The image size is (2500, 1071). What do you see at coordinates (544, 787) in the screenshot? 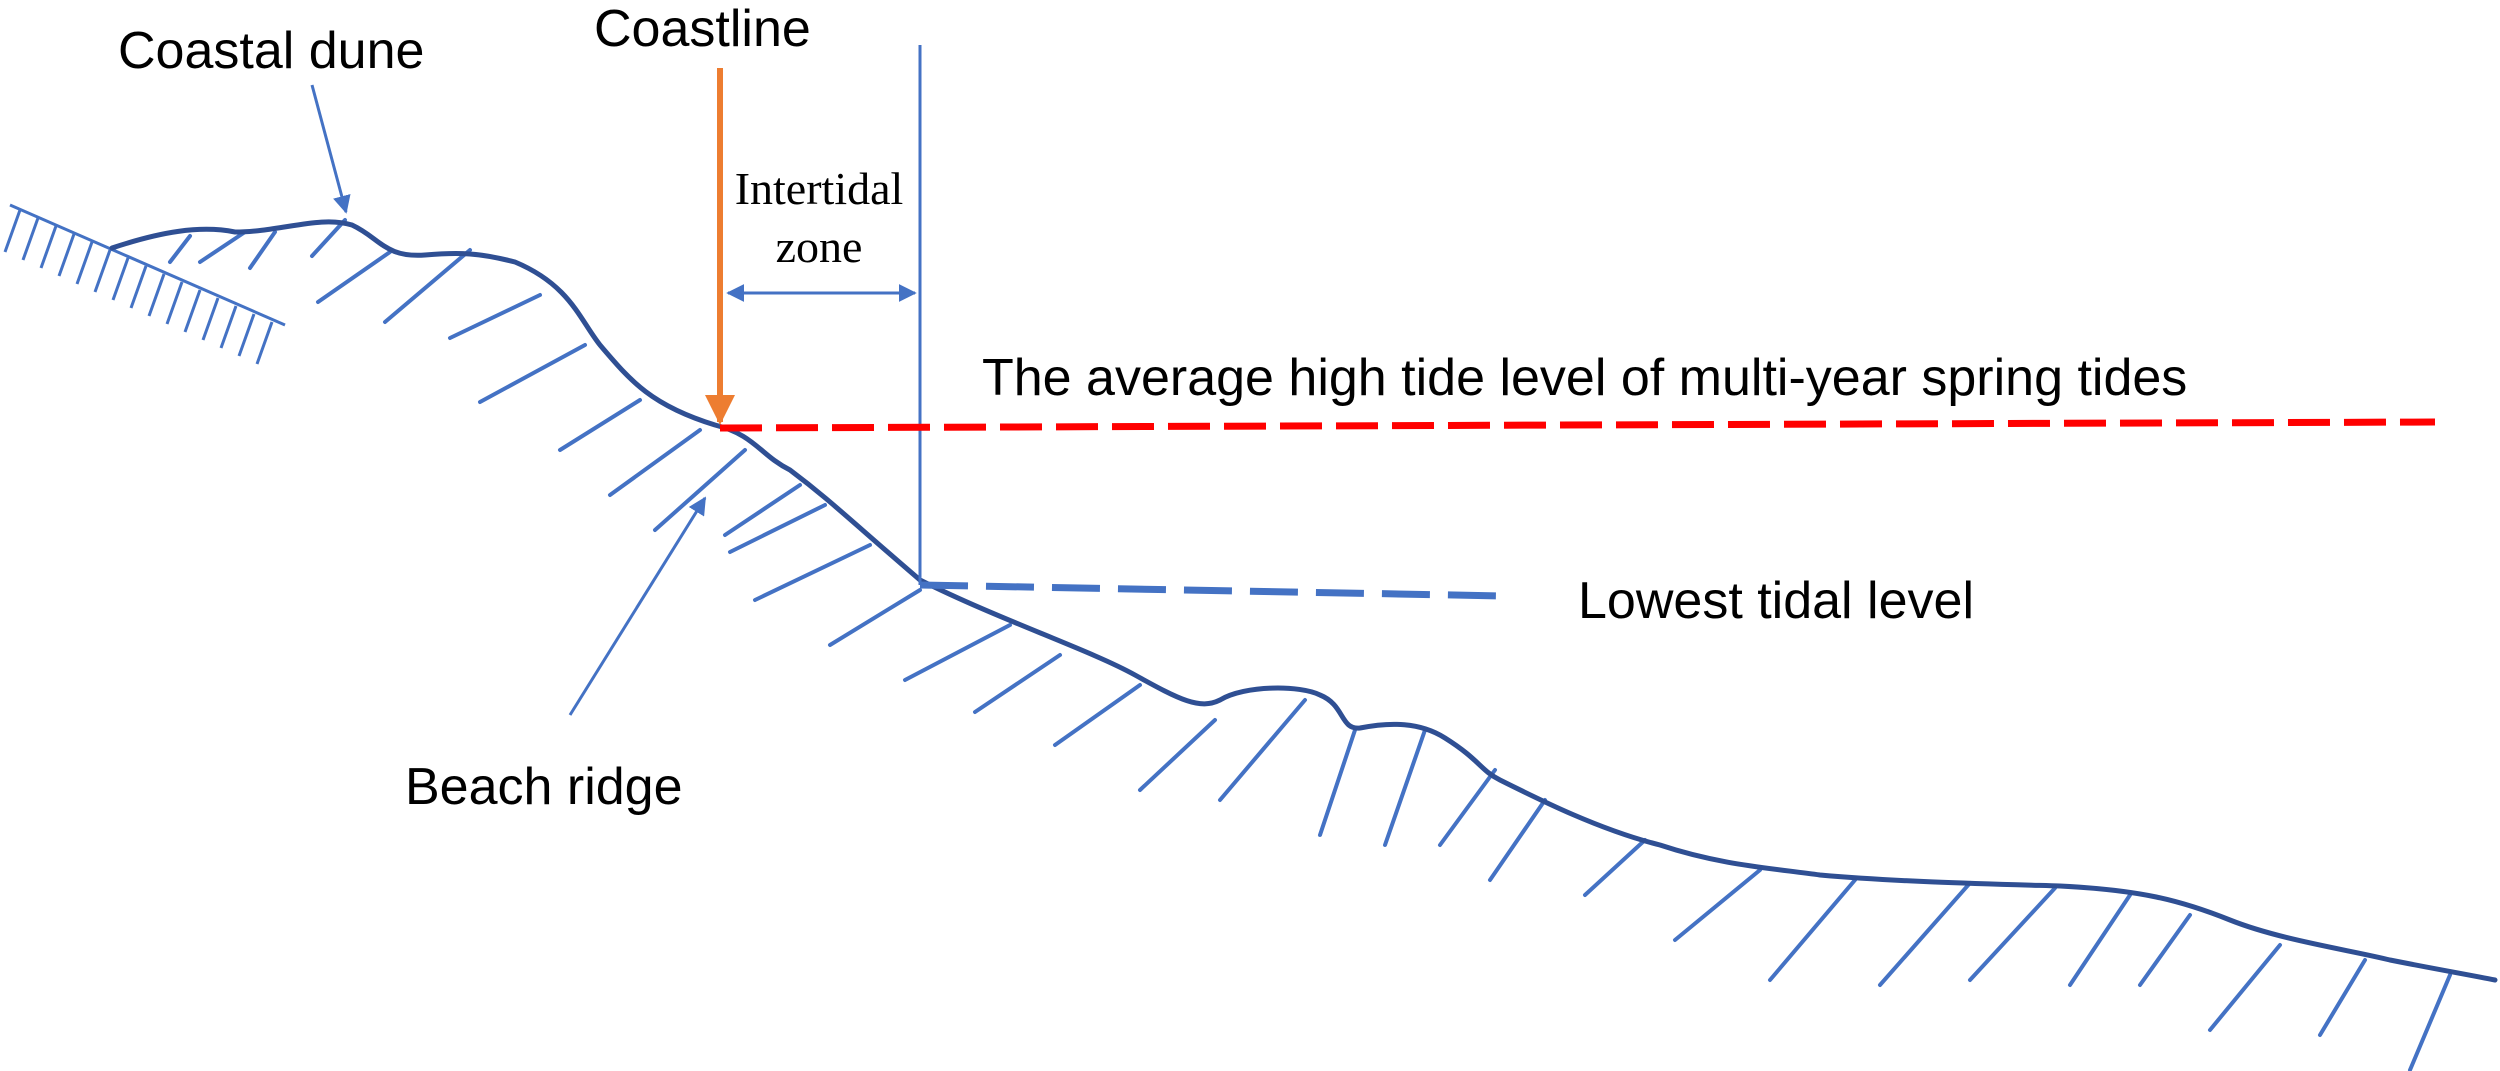
I see `beach-ridge-label: Beach ridge` at bounding box center [544, 787].